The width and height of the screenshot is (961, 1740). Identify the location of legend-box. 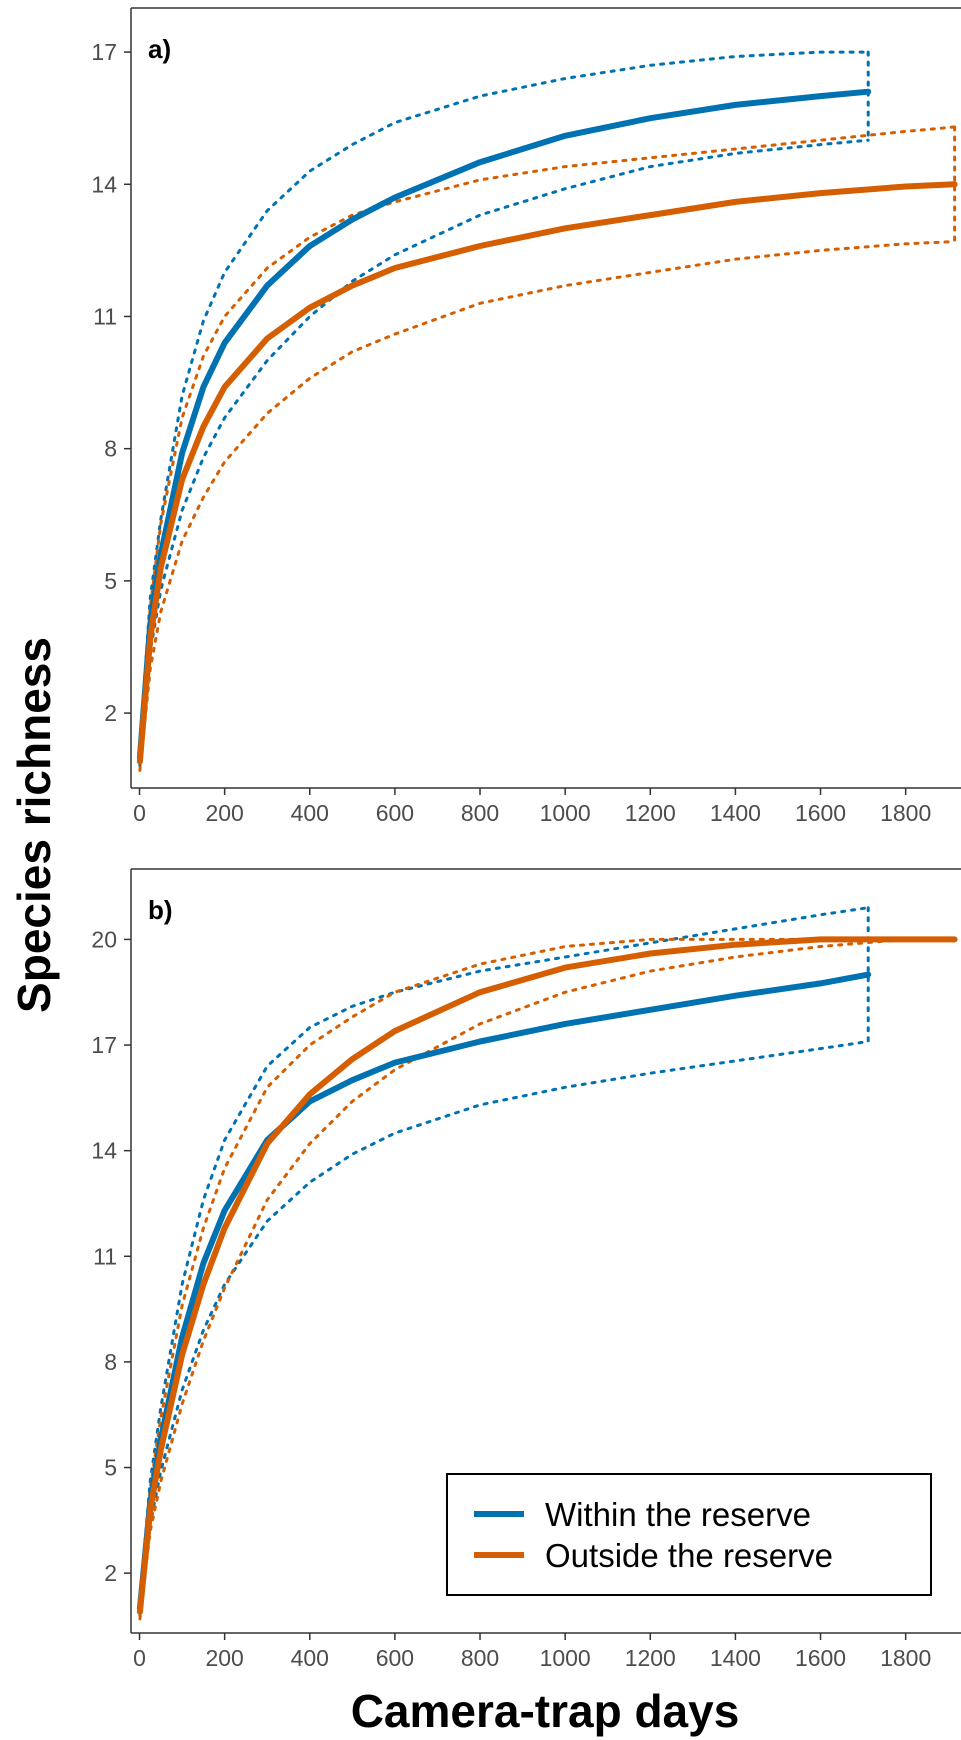
(689, 1534).